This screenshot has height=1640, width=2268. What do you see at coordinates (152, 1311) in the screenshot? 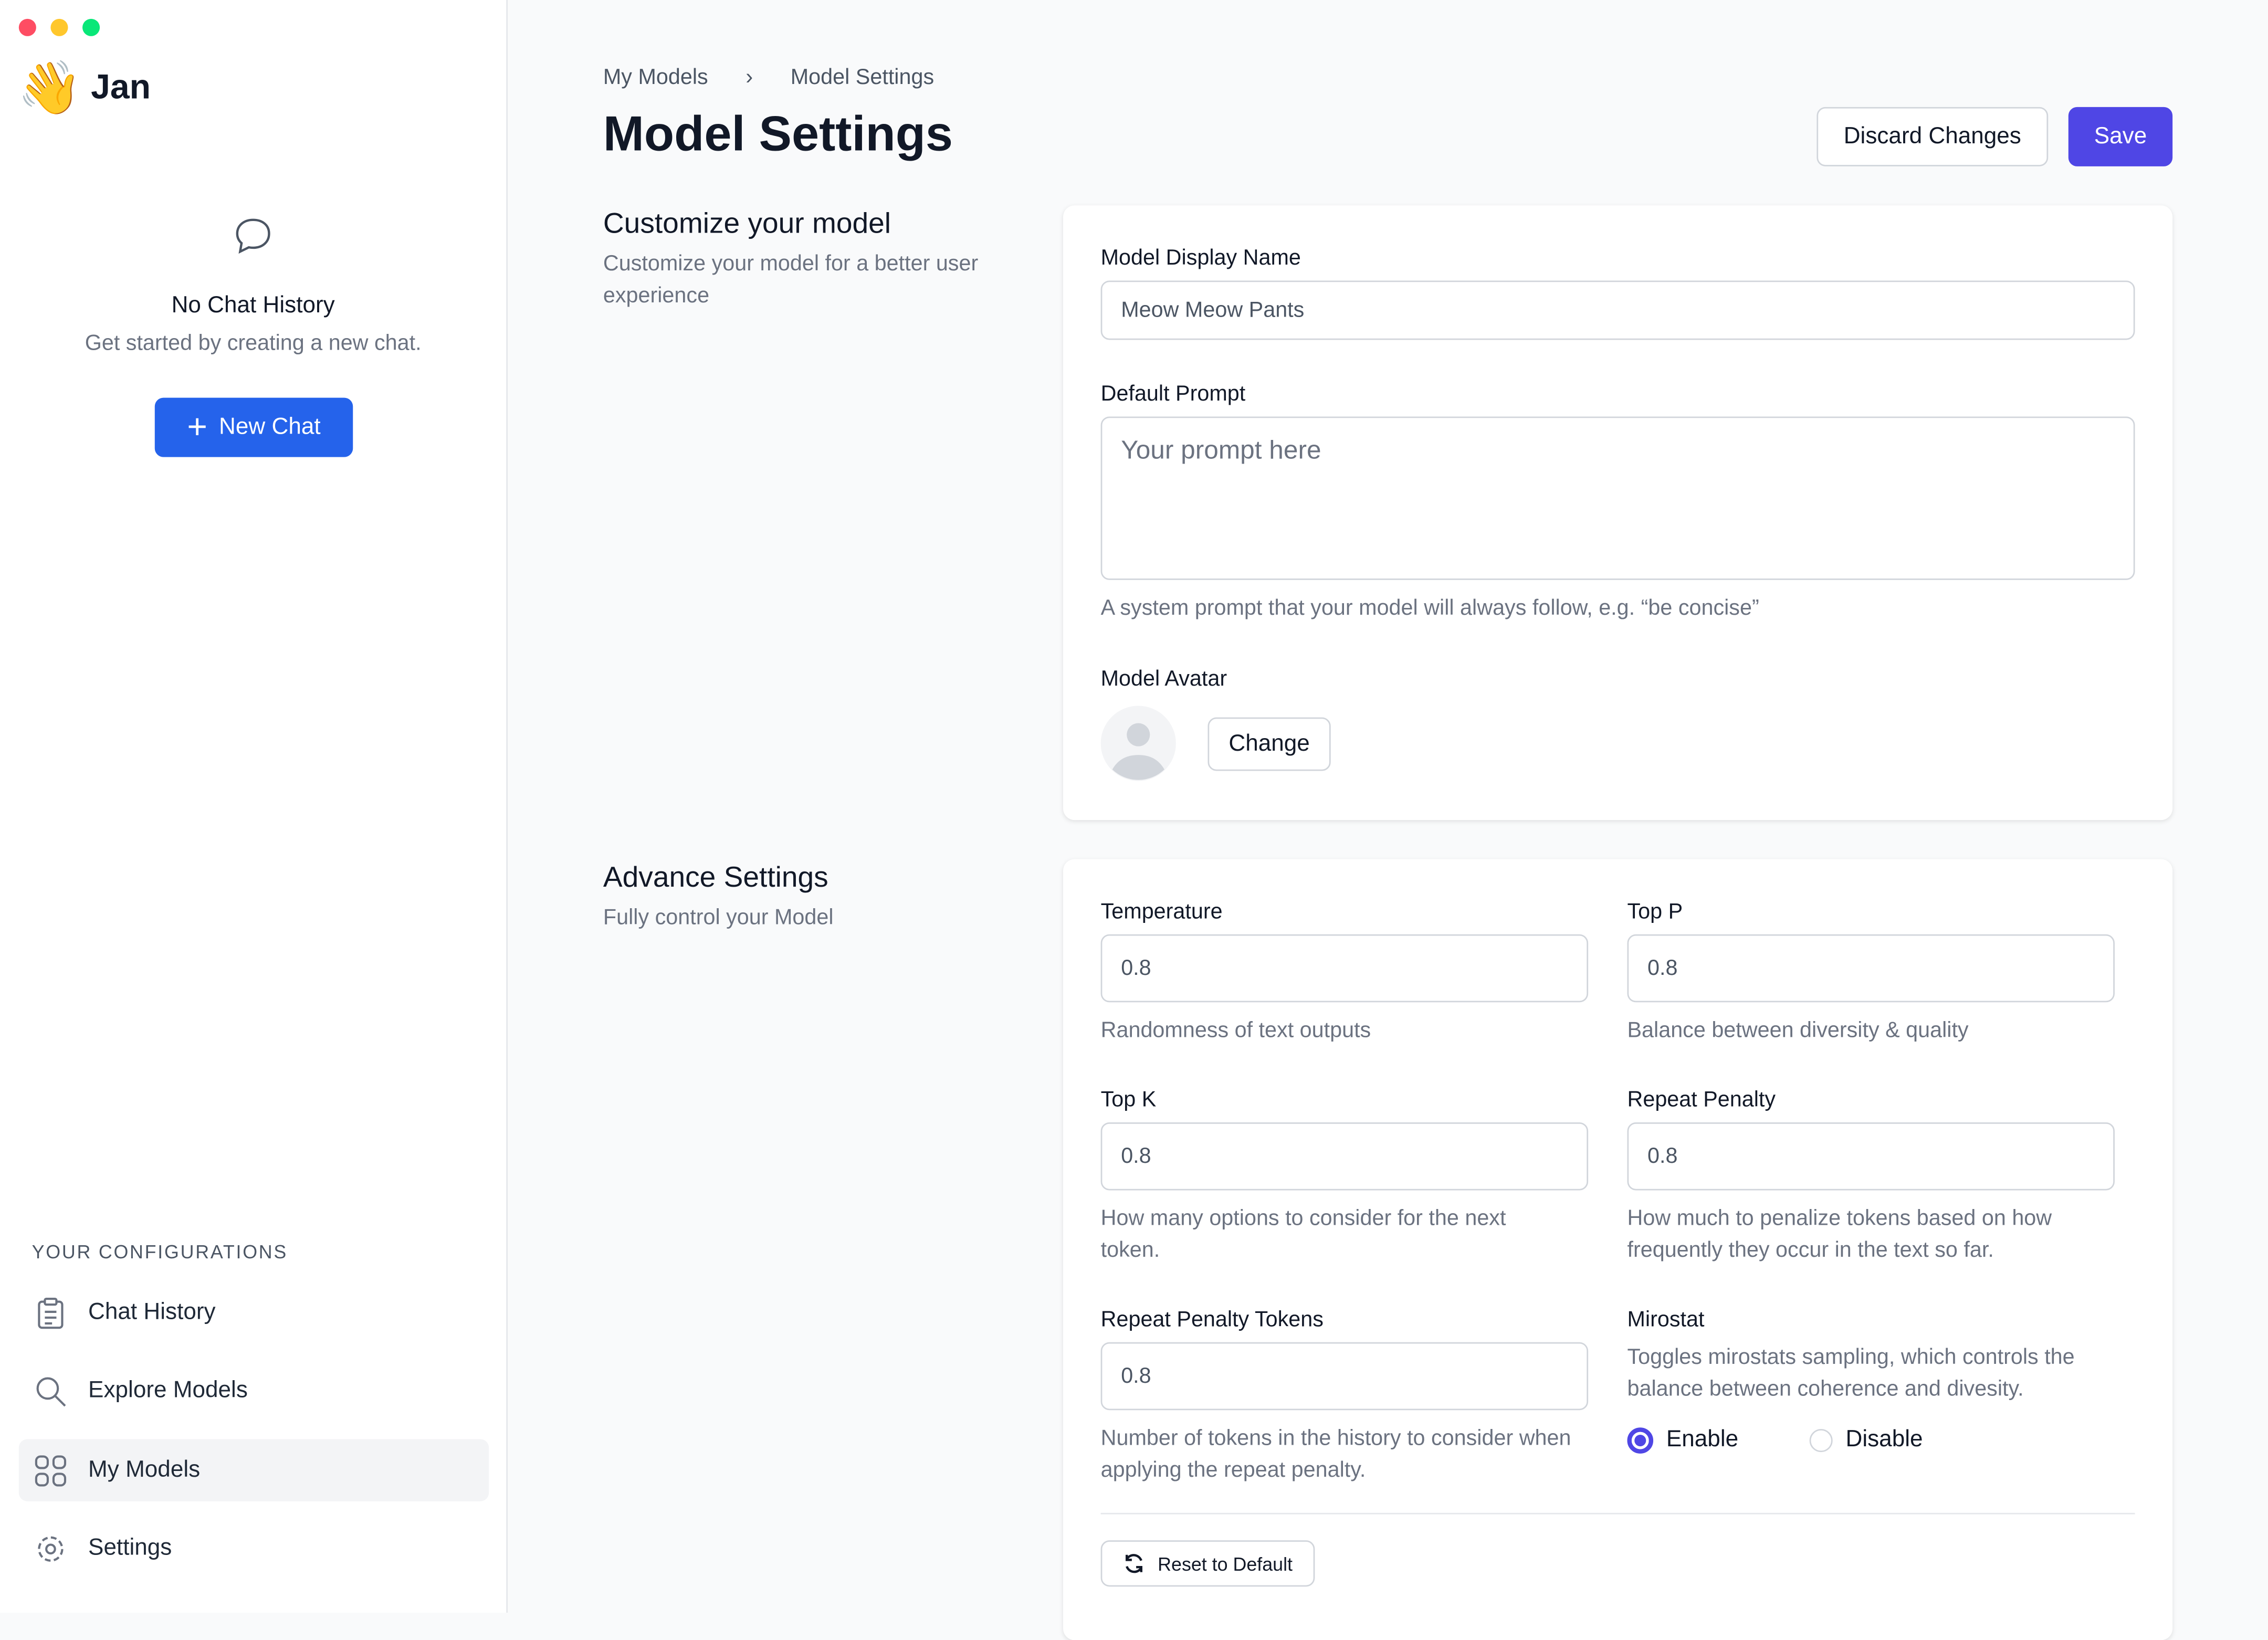
I see `sidebar-item-label: Chat History` at bounding box center [152, 1311].